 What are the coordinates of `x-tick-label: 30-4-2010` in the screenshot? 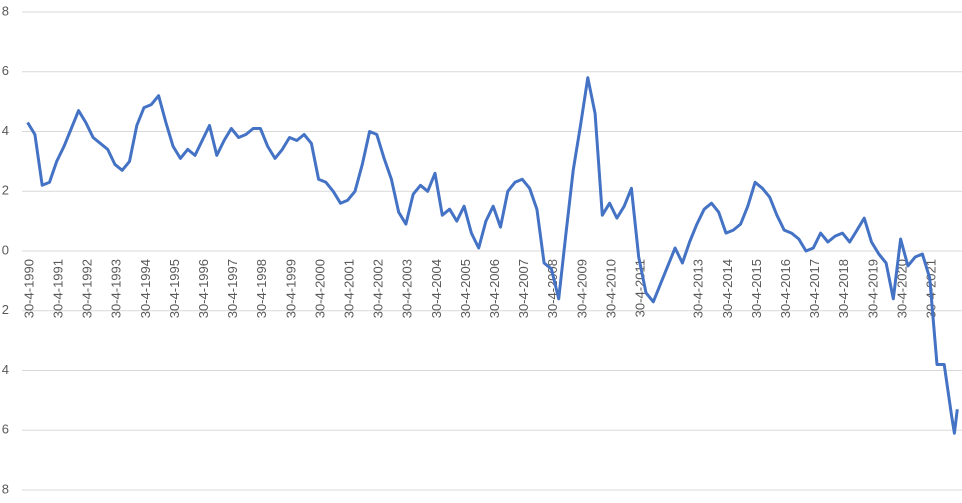 It's located at (610, 288).